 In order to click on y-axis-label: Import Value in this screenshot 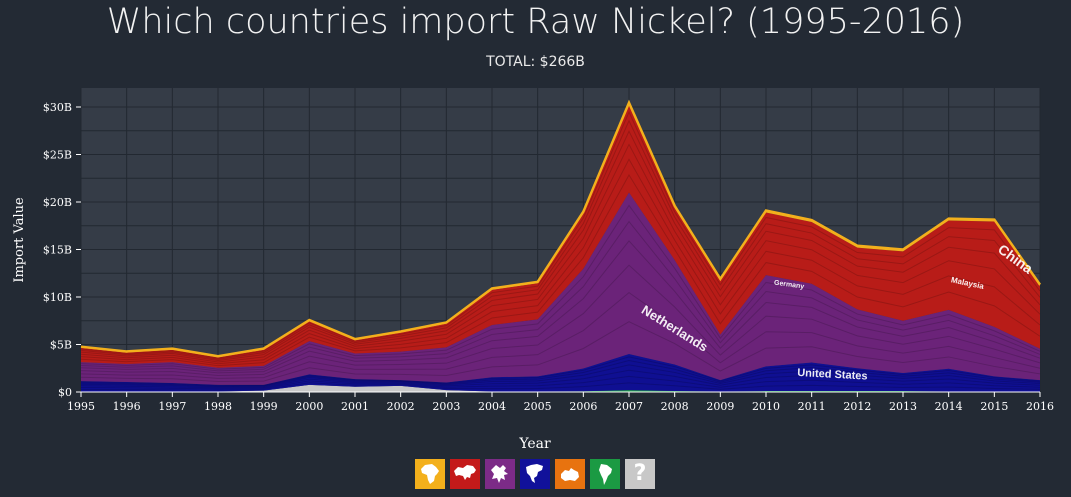, I will do `click(19, 240)`.